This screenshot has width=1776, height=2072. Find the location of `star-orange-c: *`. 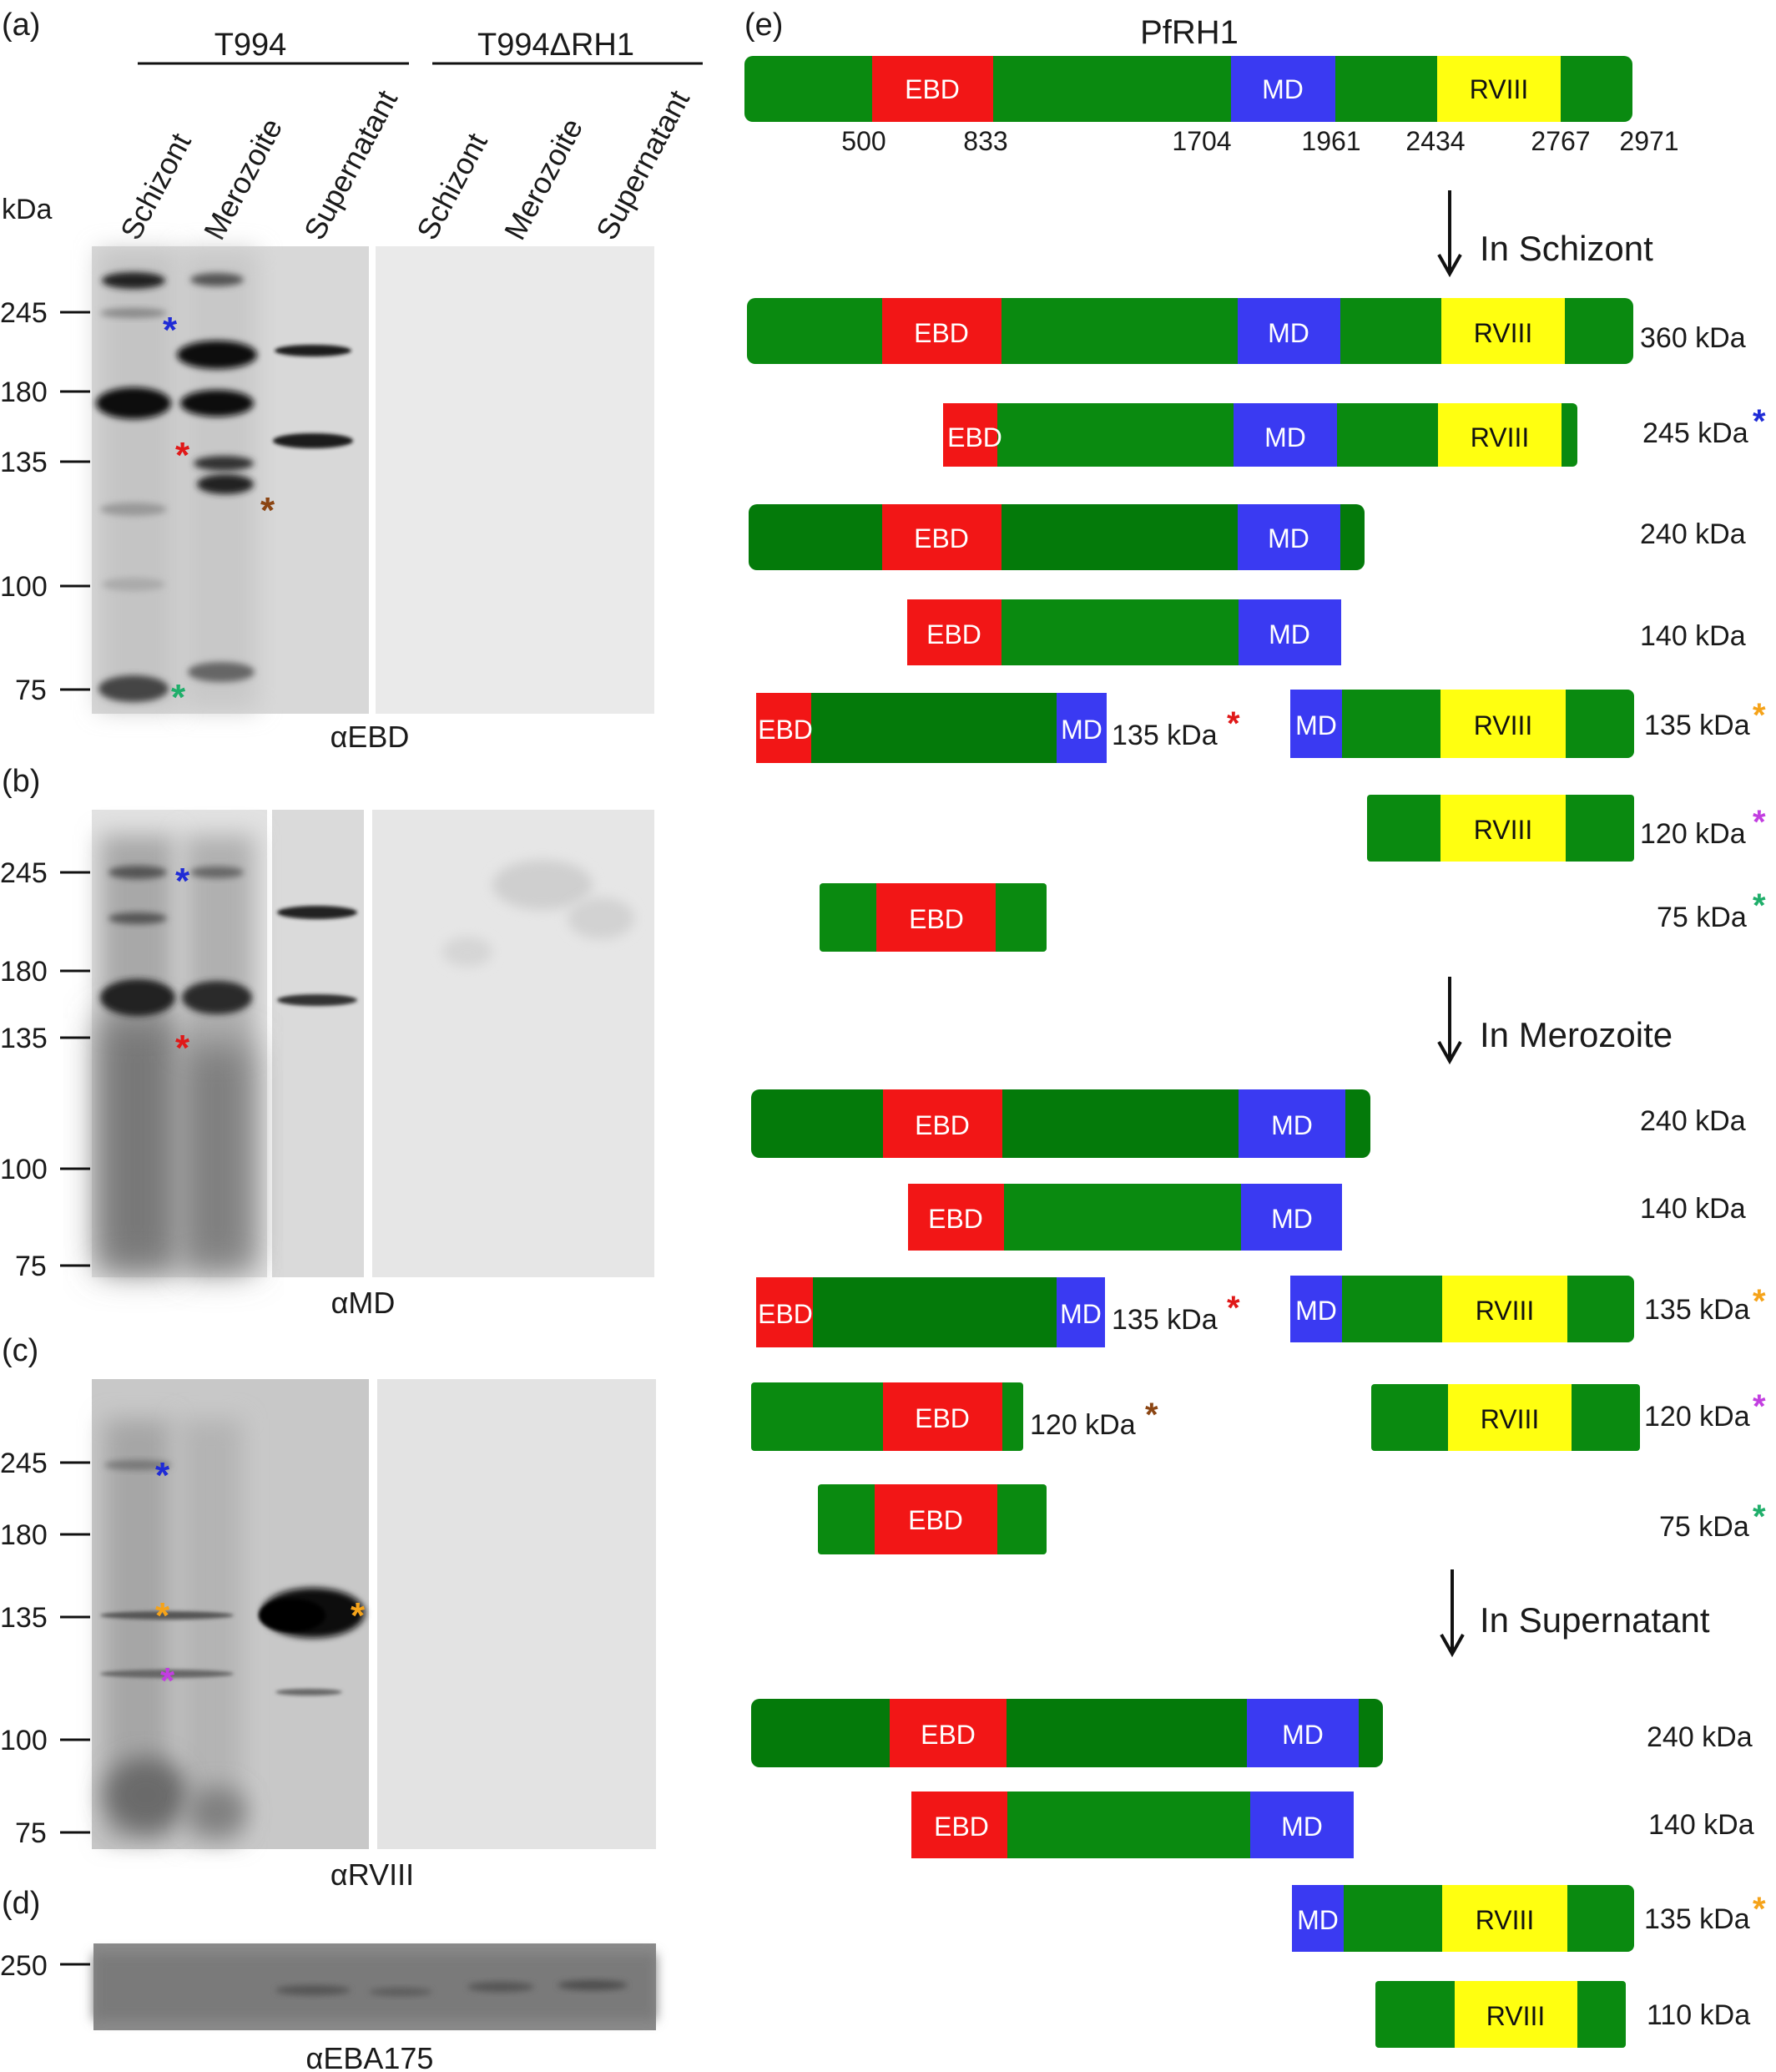

star-orange-c: * is located at coordinates (162, 1615).